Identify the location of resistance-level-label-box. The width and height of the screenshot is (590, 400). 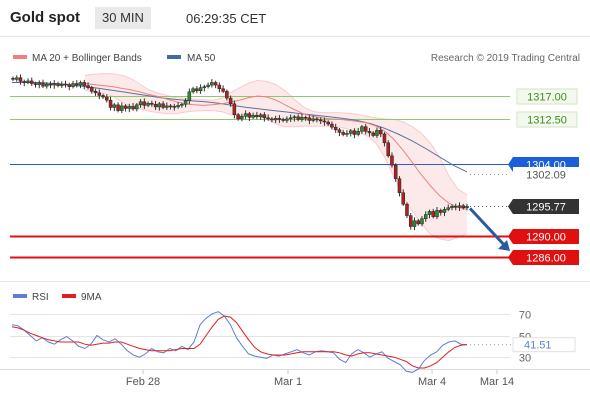
(547, 96).